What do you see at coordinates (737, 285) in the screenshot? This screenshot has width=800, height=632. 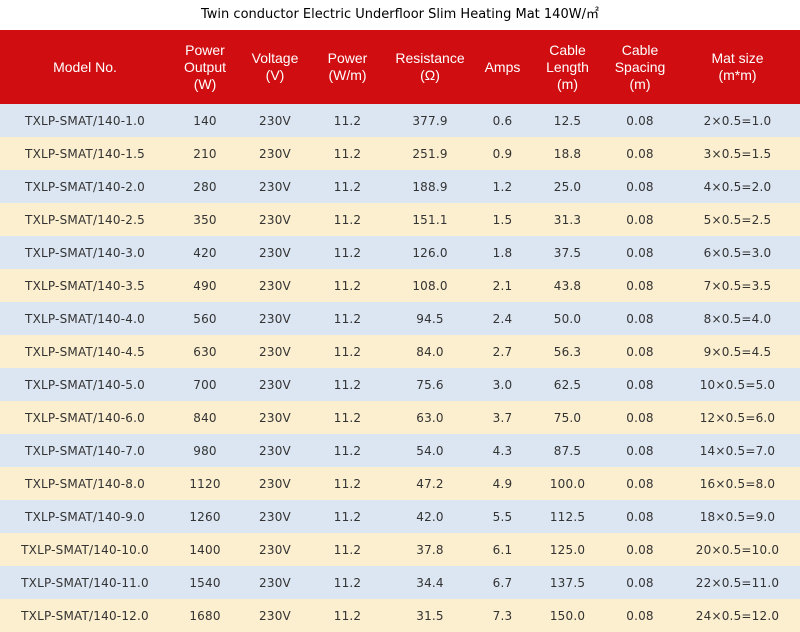 I see `cell-mat-size: 7×0.5=3.5` at bounding box center [737, 285].